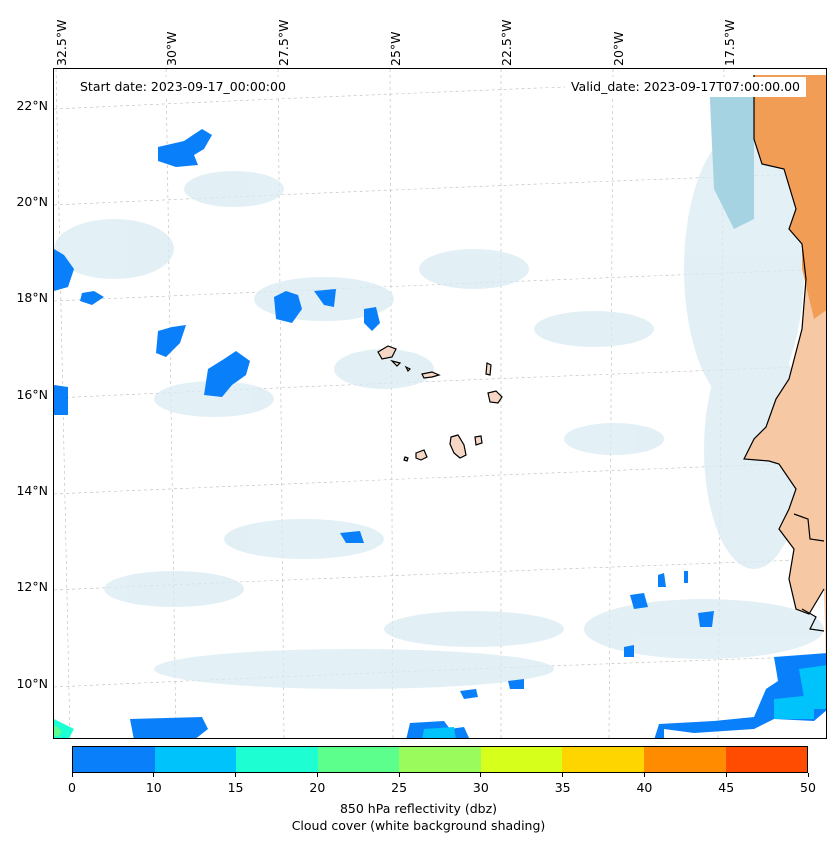  What do you see at coordinates (153, 787) in the screenshot?
I see `colorbar-tick-label: 10` at bounding box center [153, 787].